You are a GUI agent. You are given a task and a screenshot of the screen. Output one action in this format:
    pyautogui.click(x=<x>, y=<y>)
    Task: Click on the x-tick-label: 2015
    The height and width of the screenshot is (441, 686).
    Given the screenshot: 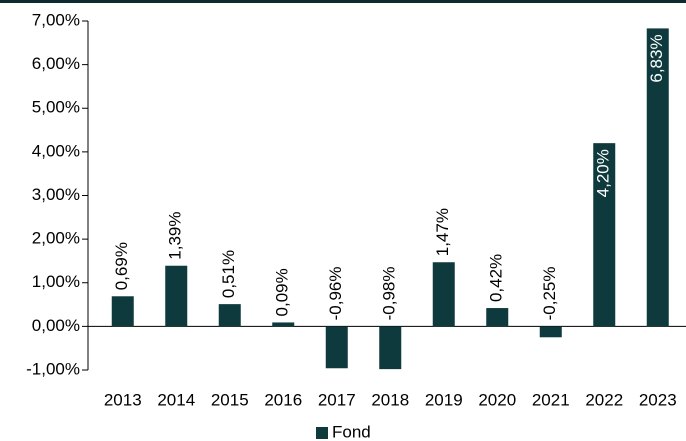 What is the action you would take?
    pyautogui.click(x=230, y=399)
    